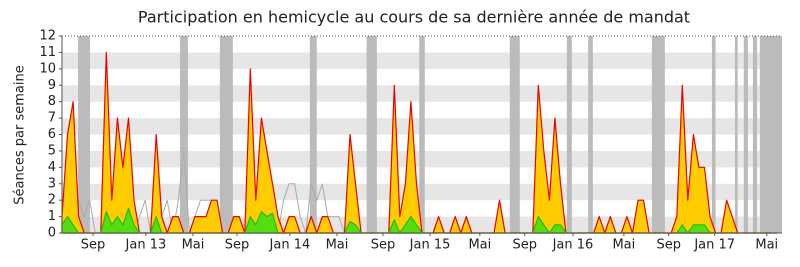 The image size is (800, 267). Describe the element at coordinates (573, 245) in the screenshot. I see `x-tick-label: Jan 16` at that location.